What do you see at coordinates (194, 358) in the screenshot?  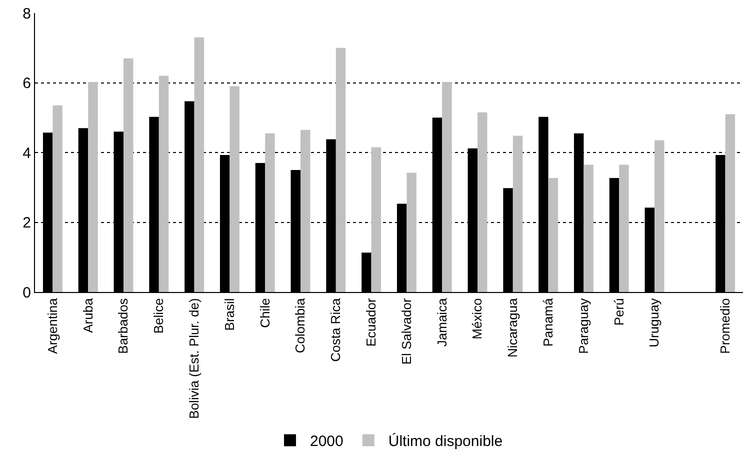 I see `x-tick-label: Bolivia (Est. Plur. de)` at bounding box center [194, 358].